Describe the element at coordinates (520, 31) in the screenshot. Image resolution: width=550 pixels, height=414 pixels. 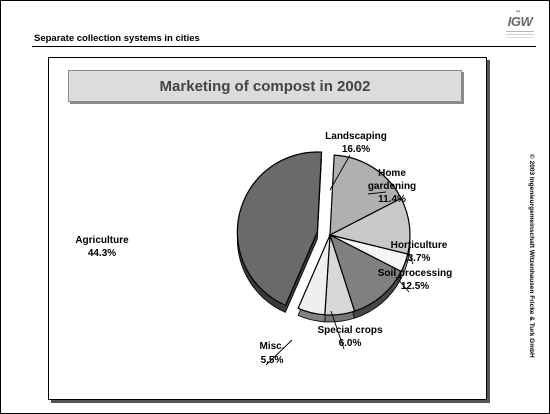
I see `logo-lines-icon` at that location.